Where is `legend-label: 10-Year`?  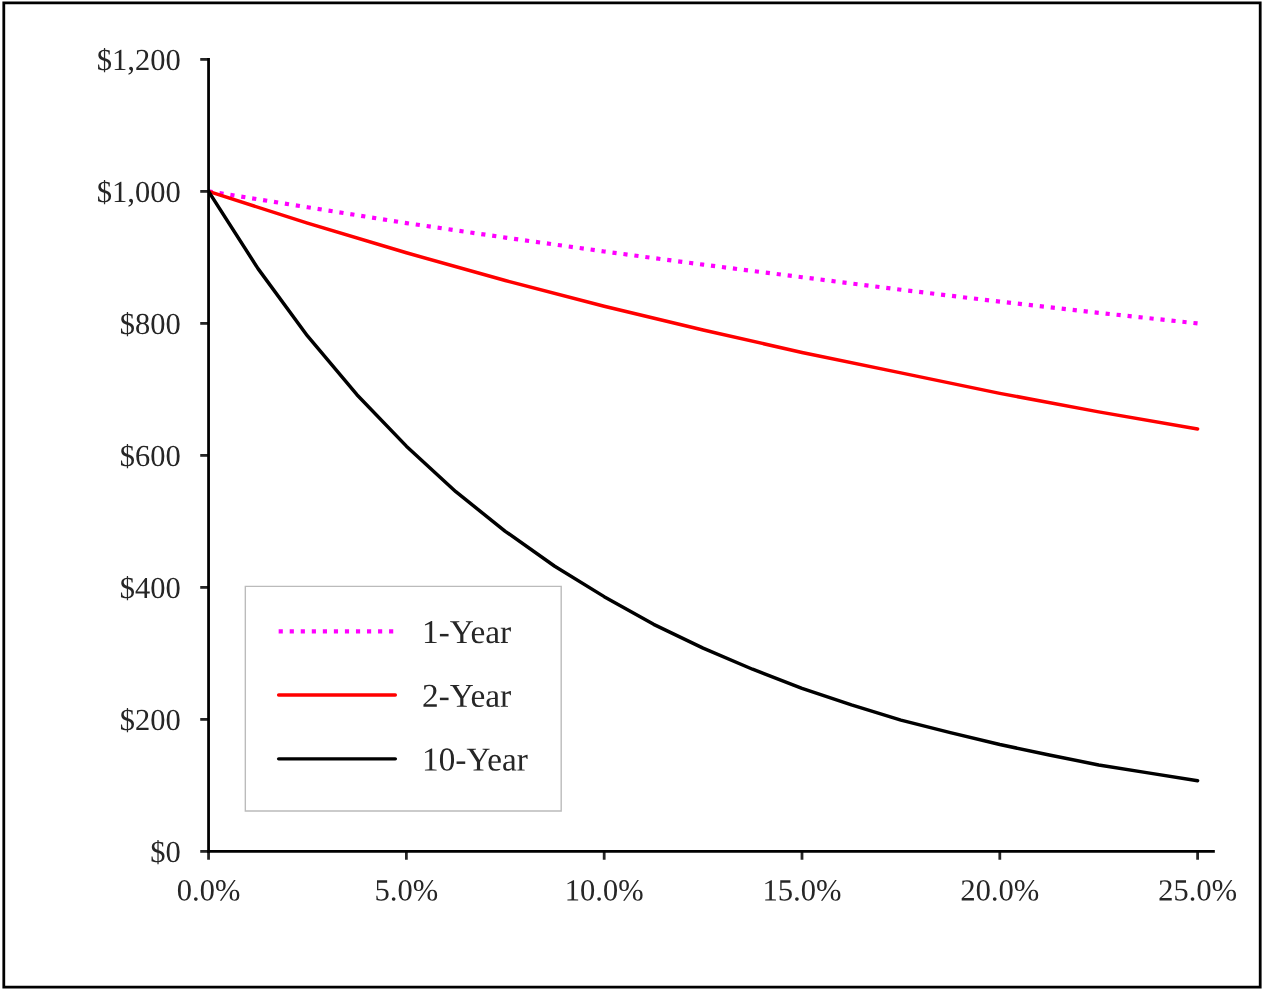
legend-label: 10-Year is located at coordinates (476, 759).